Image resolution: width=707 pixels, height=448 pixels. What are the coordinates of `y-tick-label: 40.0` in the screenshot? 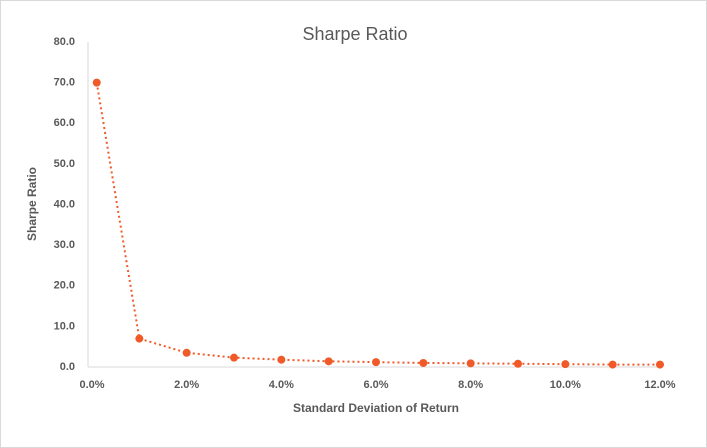 It's located at (64, 204).